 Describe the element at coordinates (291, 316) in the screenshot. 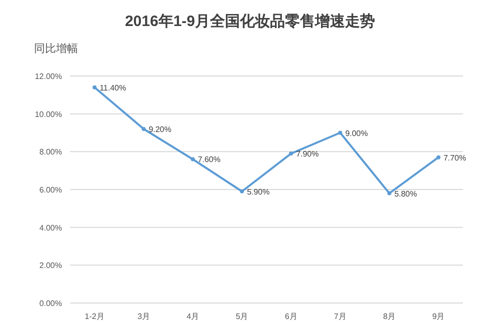

I see `x-tick-label: 6月` at that location.